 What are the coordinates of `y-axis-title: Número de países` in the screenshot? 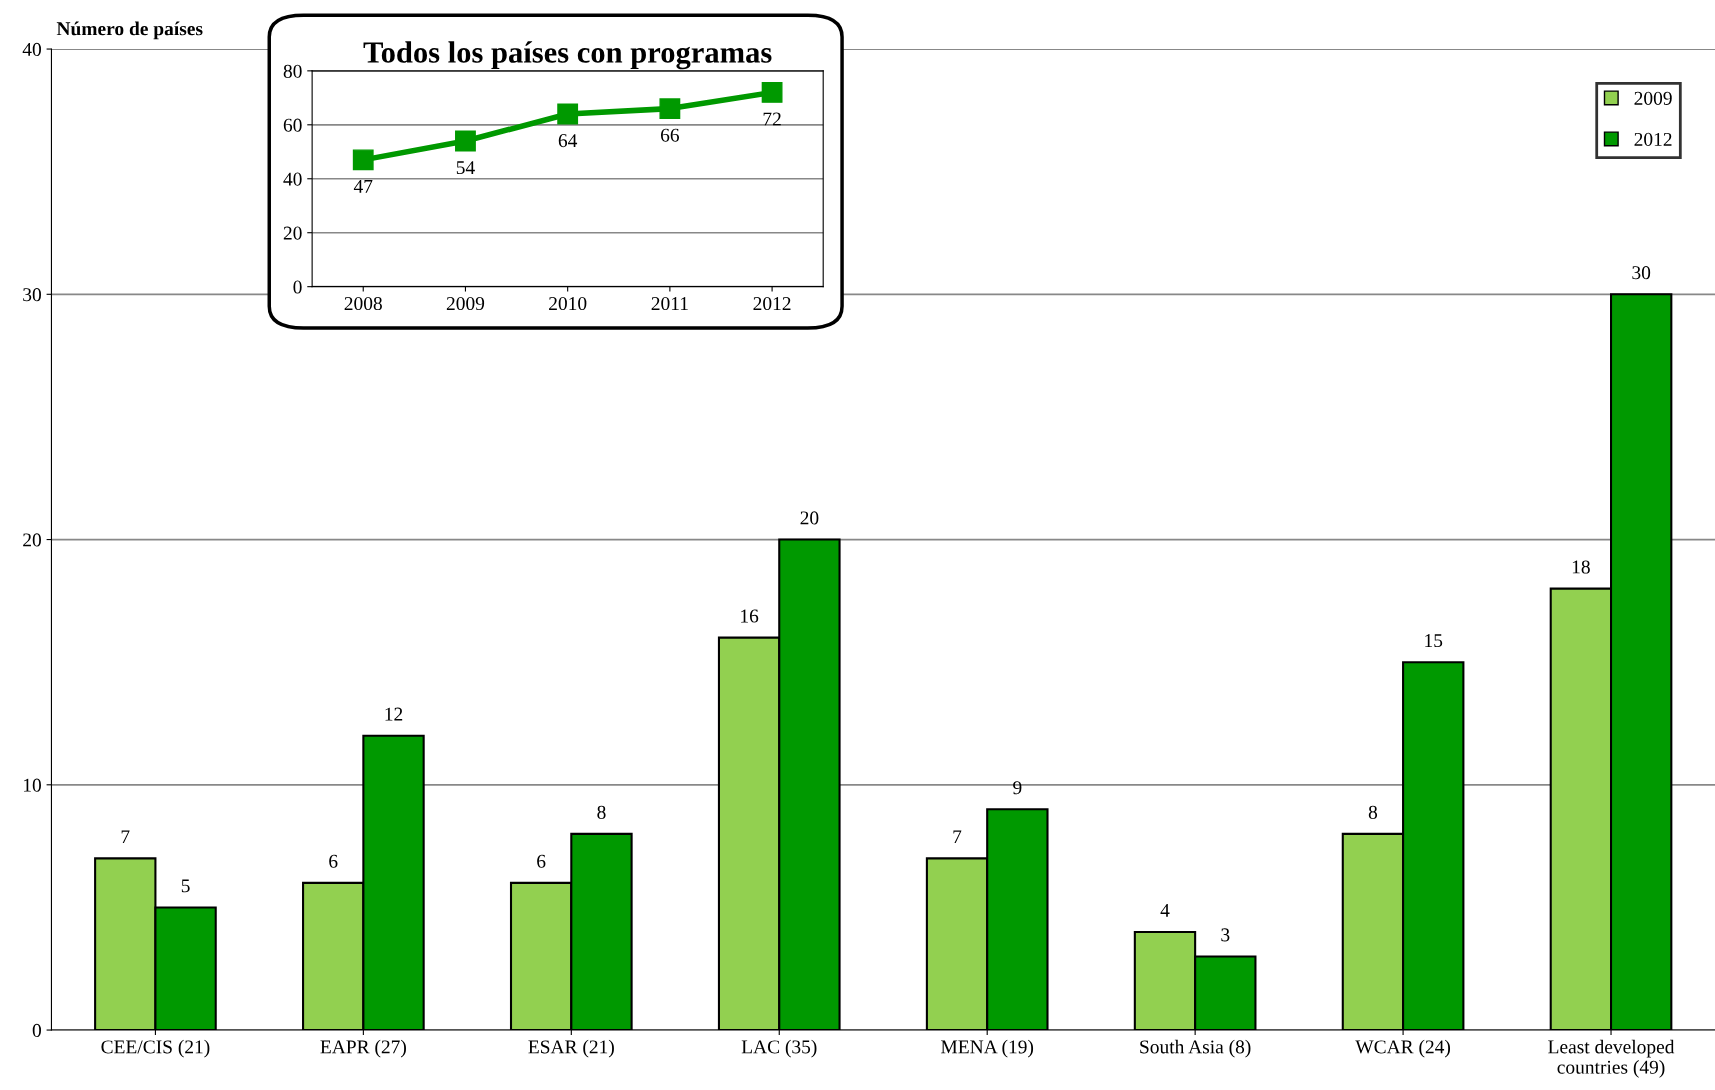 It's located at (129, 30).